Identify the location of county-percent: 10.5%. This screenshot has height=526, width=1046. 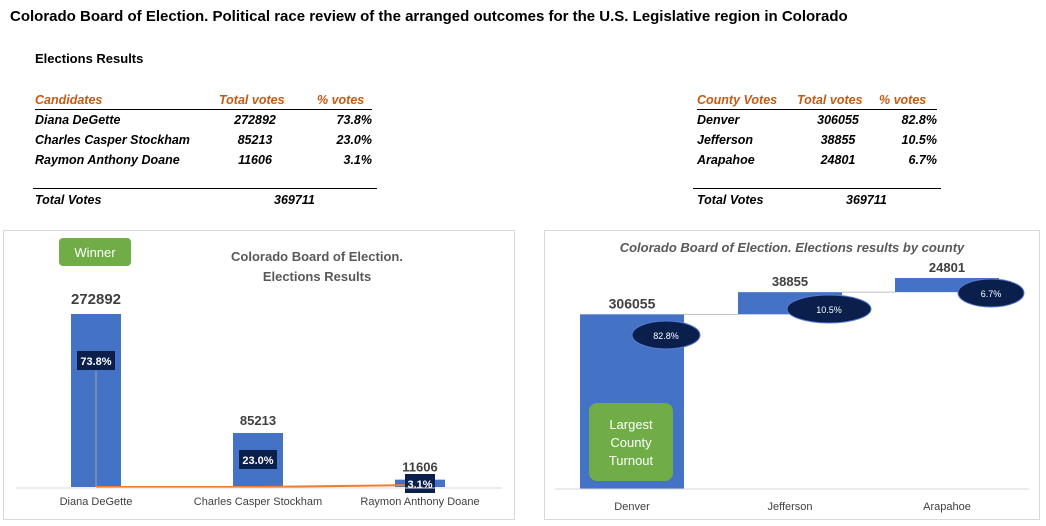
(919, 140).